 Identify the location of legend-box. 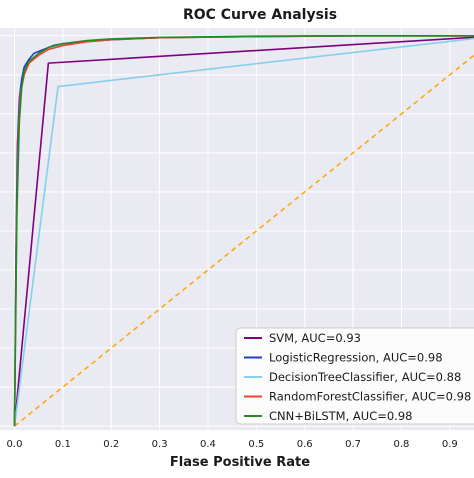
(354, 376).